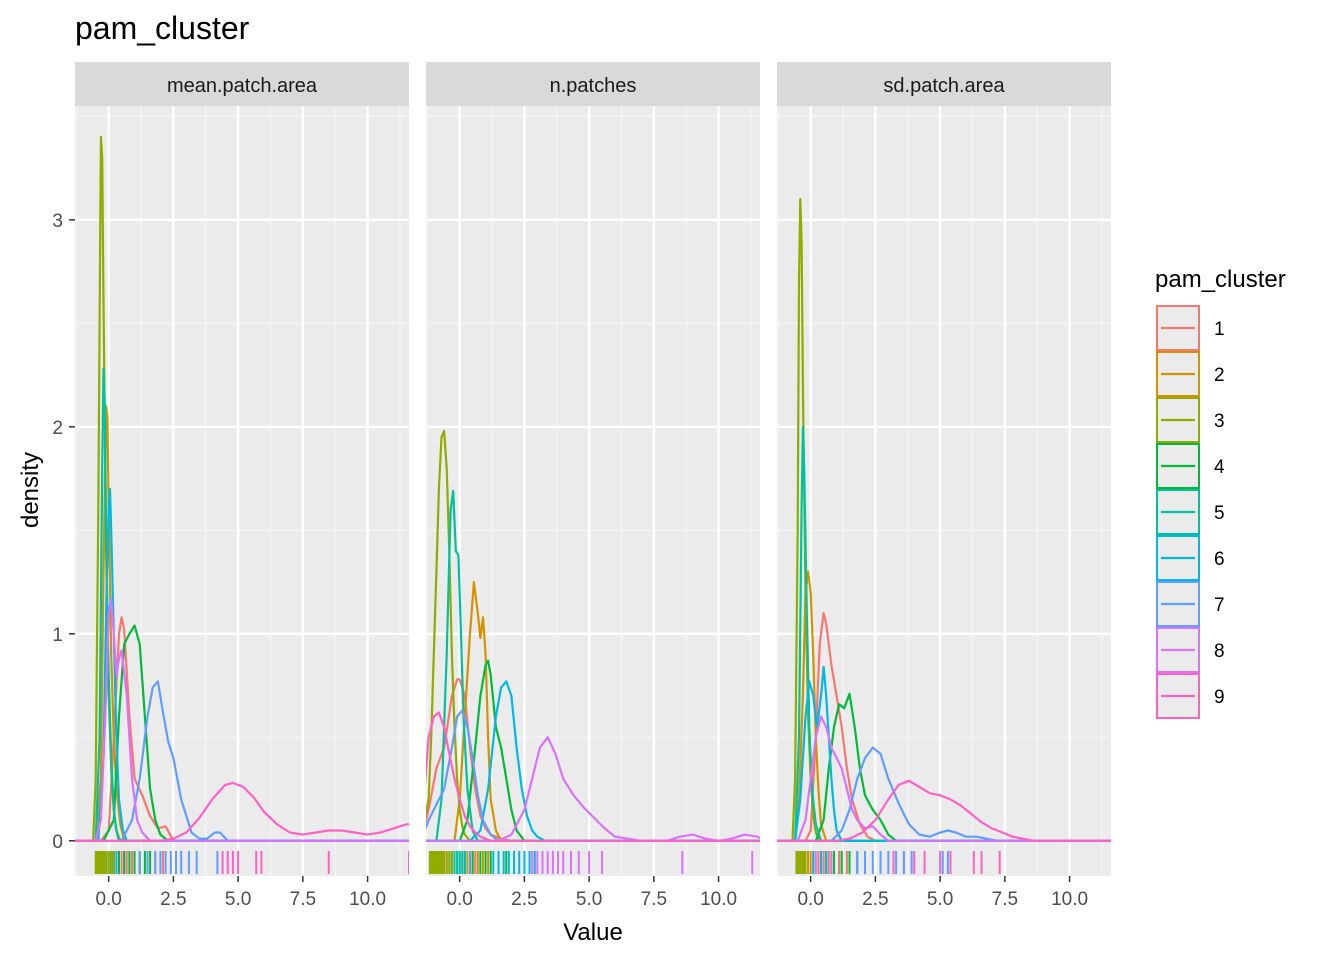  I want to click on x-axis-title: Value, so click(593, 932).